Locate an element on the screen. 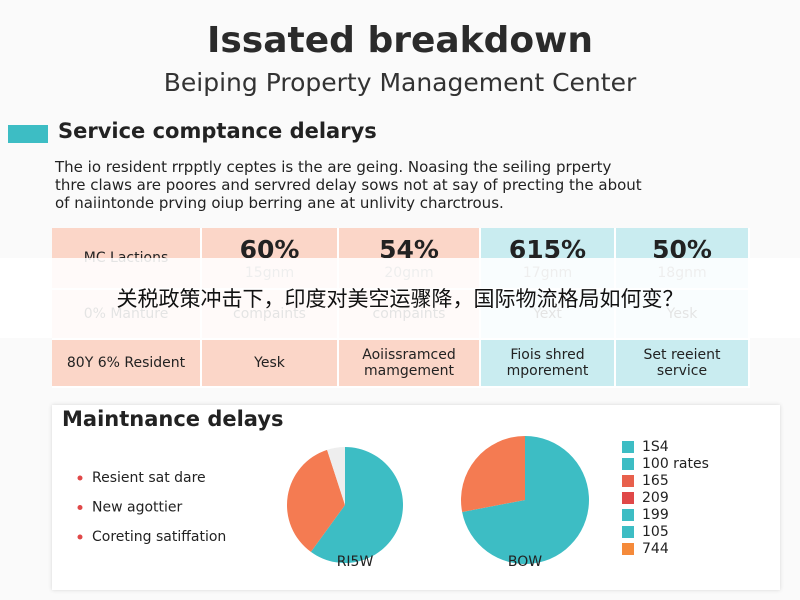 Image resolution: width=800 pixels, height=600 pixels. legend-label: 100 rates is located at coordinates (675, 464).